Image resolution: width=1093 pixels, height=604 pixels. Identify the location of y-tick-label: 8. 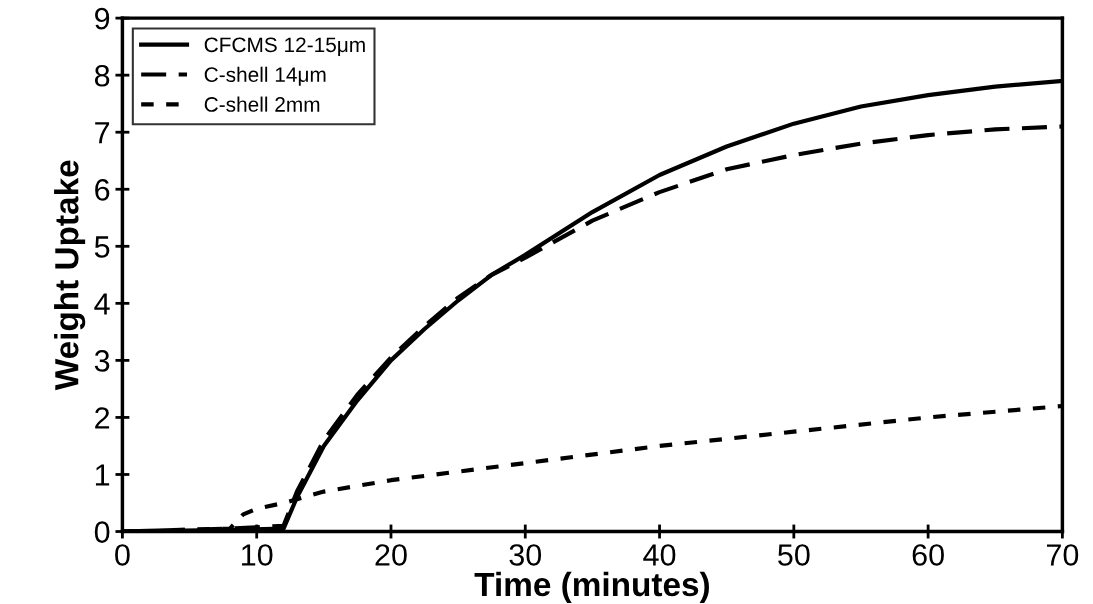
(102, 75).